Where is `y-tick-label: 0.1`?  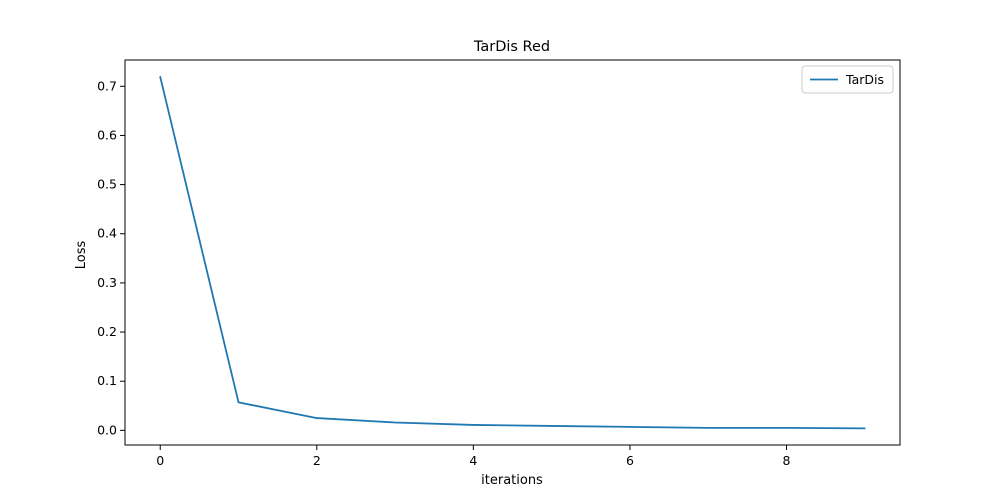
y-tick-label: 0.1 is located at coordinates (107, 380).